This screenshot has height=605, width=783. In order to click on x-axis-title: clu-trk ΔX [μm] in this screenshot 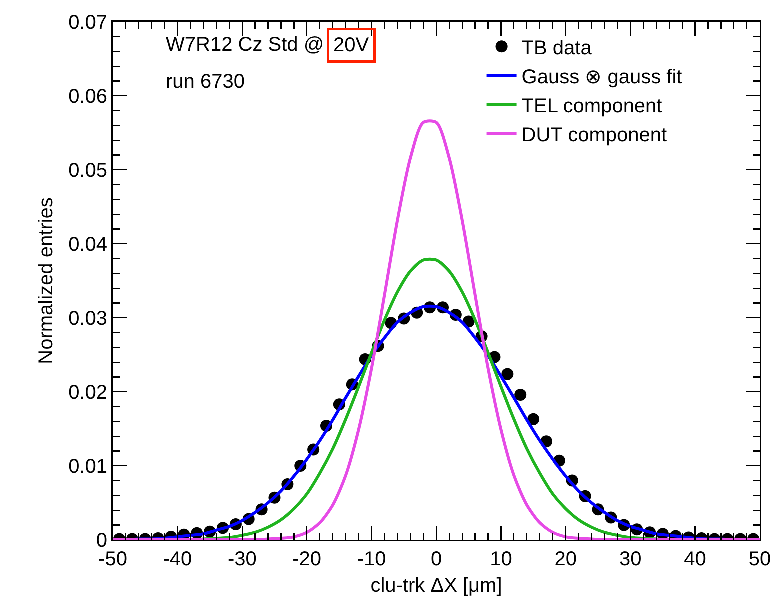, I will do `click(436, 585)`.